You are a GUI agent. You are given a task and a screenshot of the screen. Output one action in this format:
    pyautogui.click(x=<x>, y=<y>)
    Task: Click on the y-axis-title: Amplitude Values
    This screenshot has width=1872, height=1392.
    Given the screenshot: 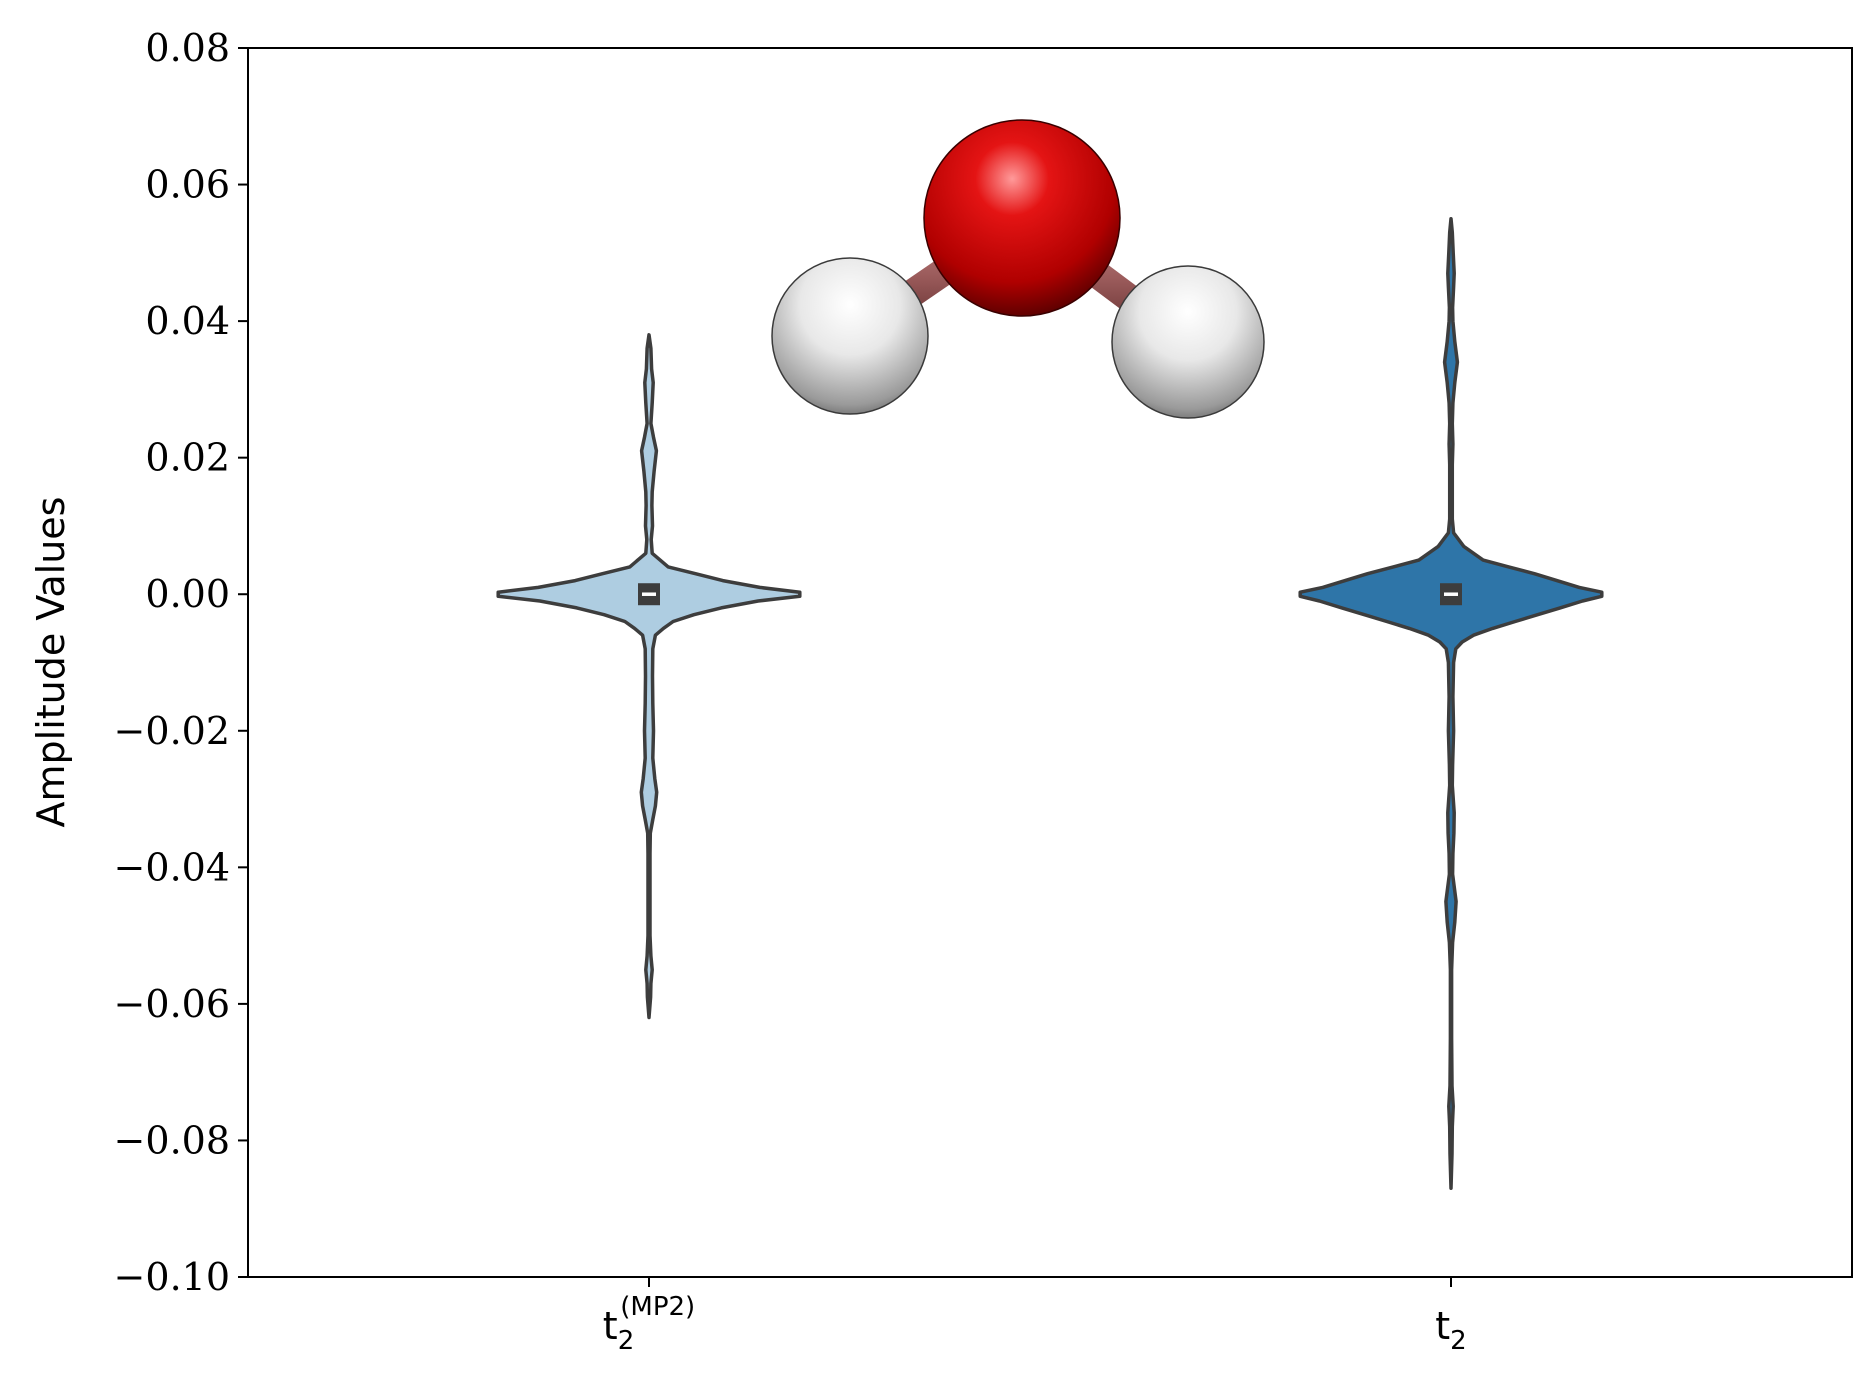 What is the action you would take?
    pyautogui.click(x=51, y=662)
    